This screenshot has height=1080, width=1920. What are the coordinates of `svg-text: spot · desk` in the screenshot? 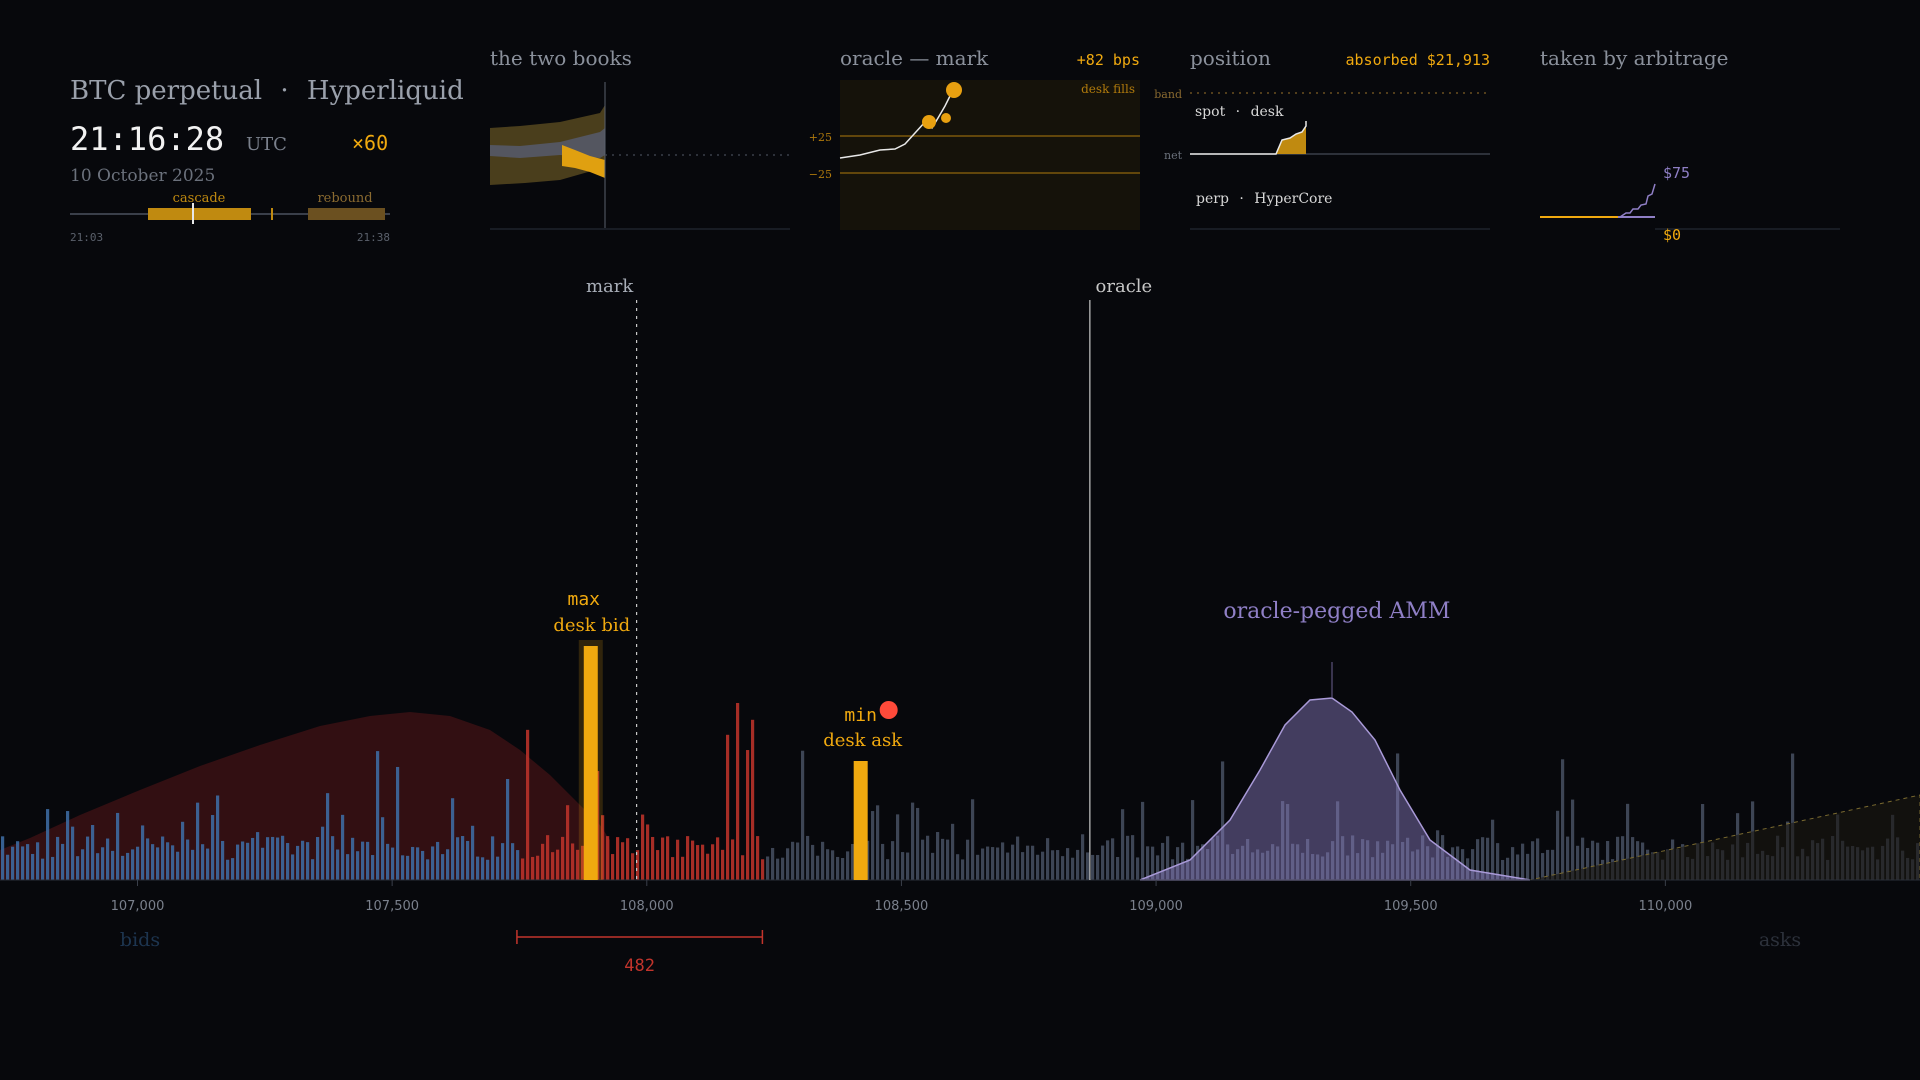 It's located at (1239, 112).